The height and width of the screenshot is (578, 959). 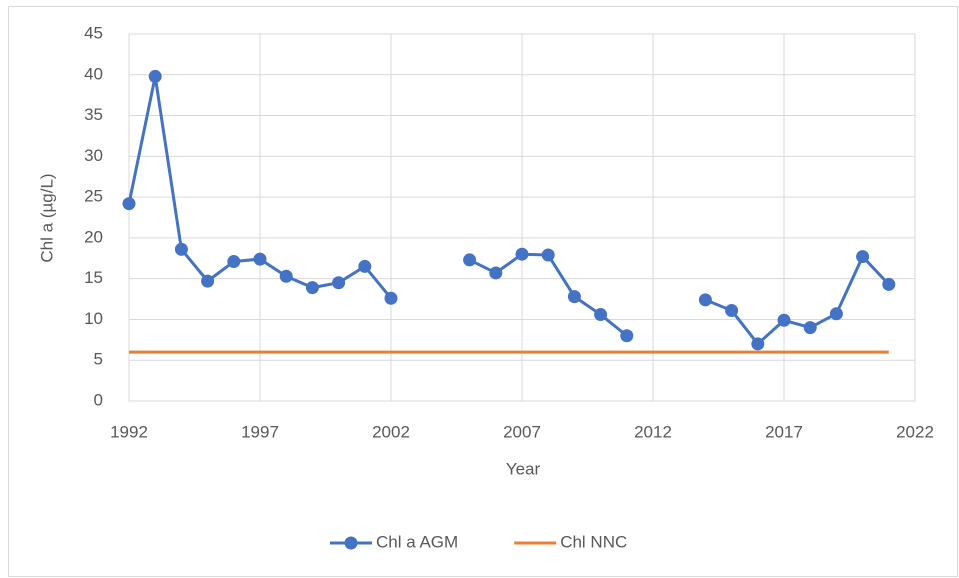 I want to click on x-tick-label: 2022, so click(x=915, y=431).